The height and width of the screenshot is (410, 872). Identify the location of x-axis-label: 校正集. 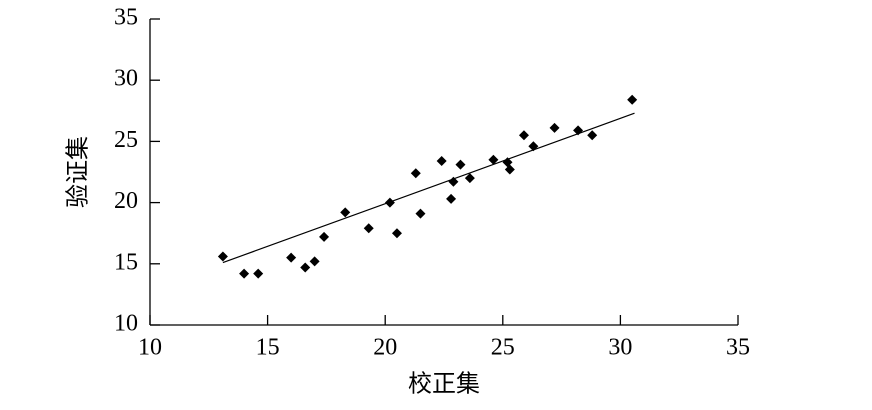
(444, 384).